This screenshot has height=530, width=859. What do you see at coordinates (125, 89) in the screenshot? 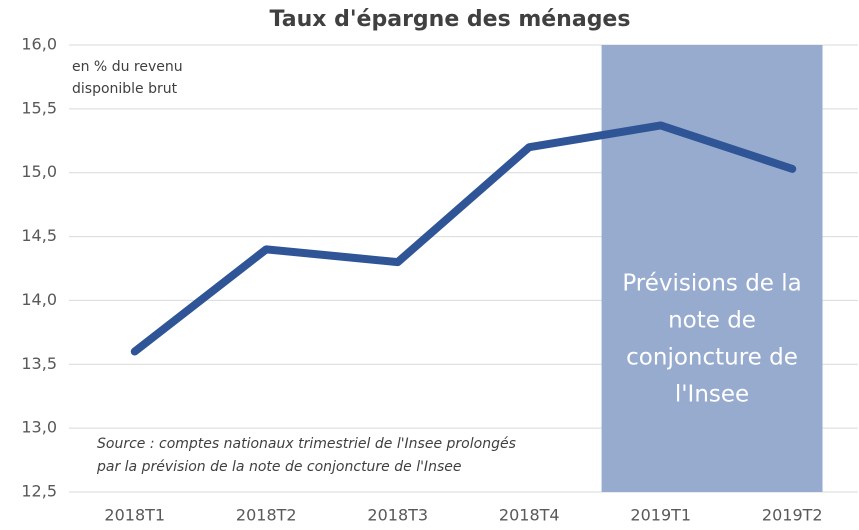
I see `subtitle: disponible brut` at bounding box center [125, 89].